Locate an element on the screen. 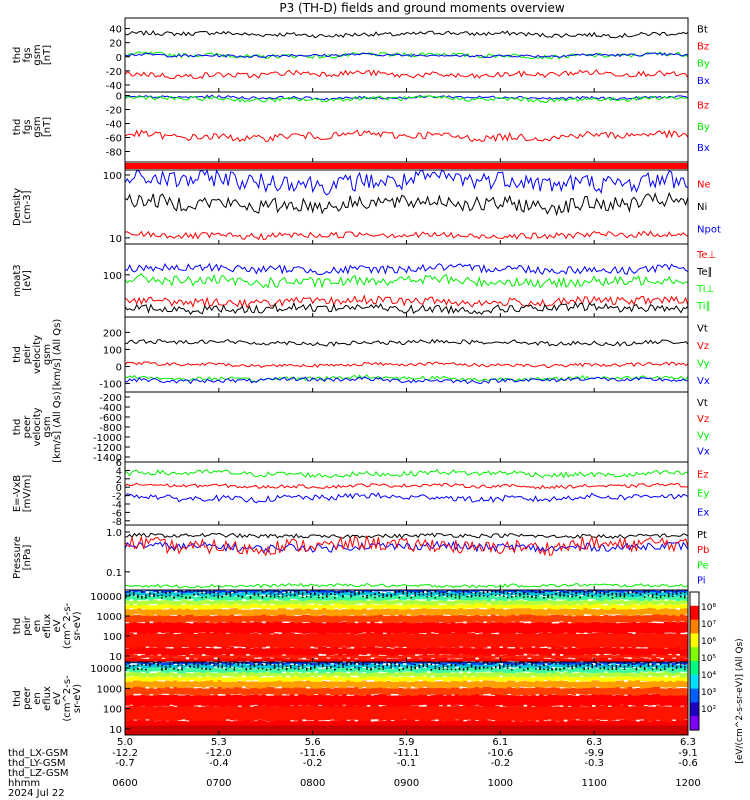 The image size is (750, 800). y-axis-label: E=-VxB is located at coordinates (17, 493).